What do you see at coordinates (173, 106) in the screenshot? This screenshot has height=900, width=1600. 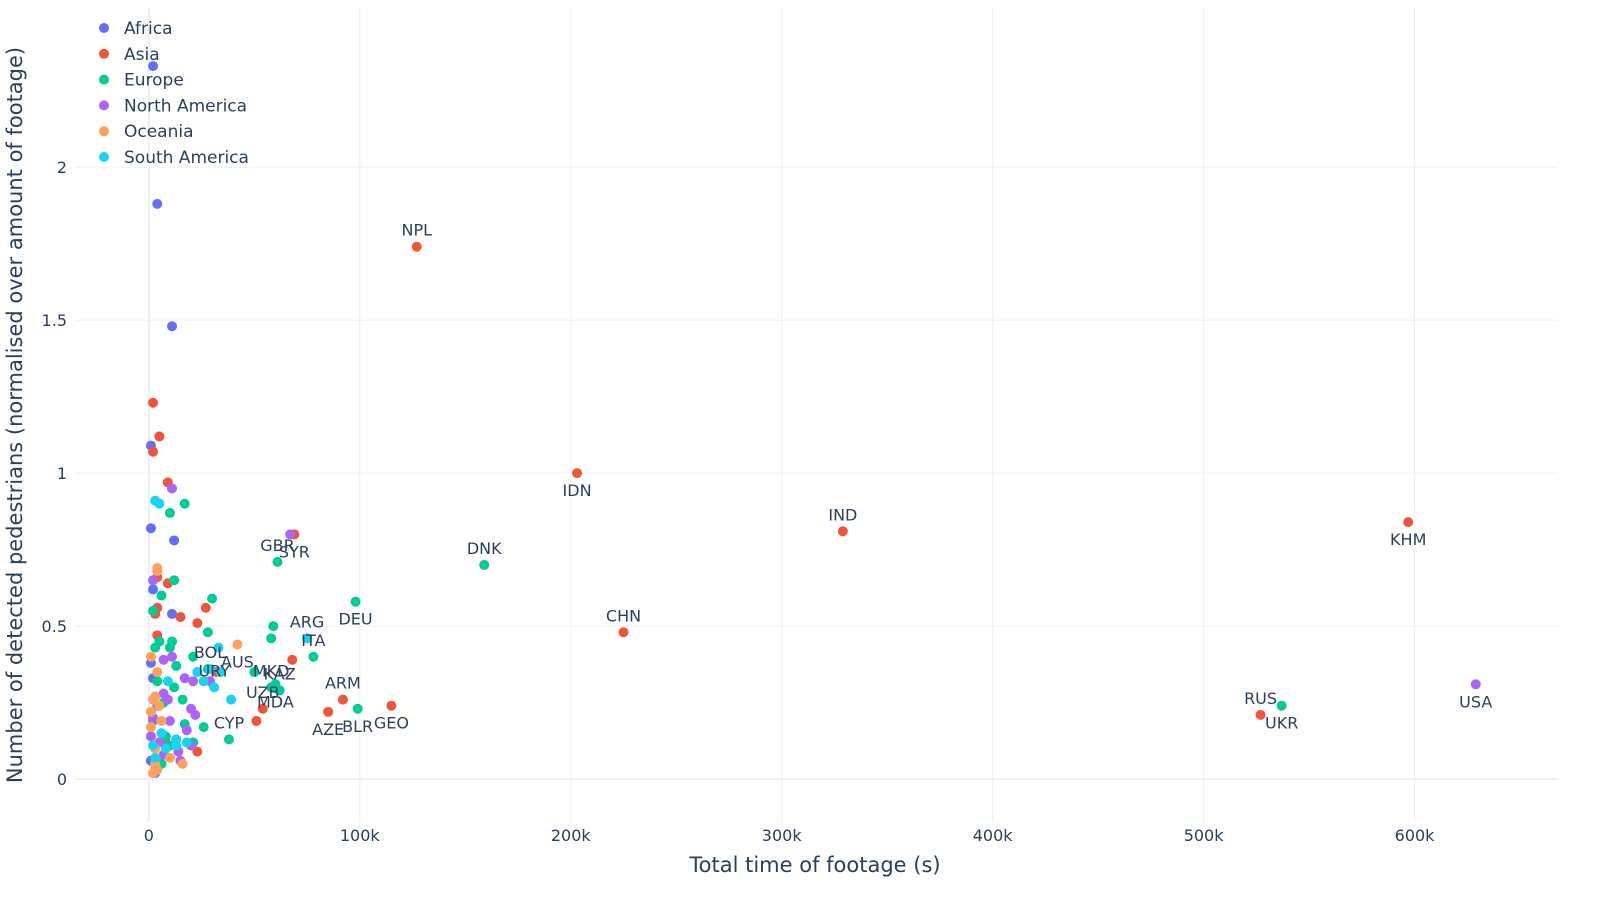 I see `legend-item: North America` at bounding box center [173, 106].